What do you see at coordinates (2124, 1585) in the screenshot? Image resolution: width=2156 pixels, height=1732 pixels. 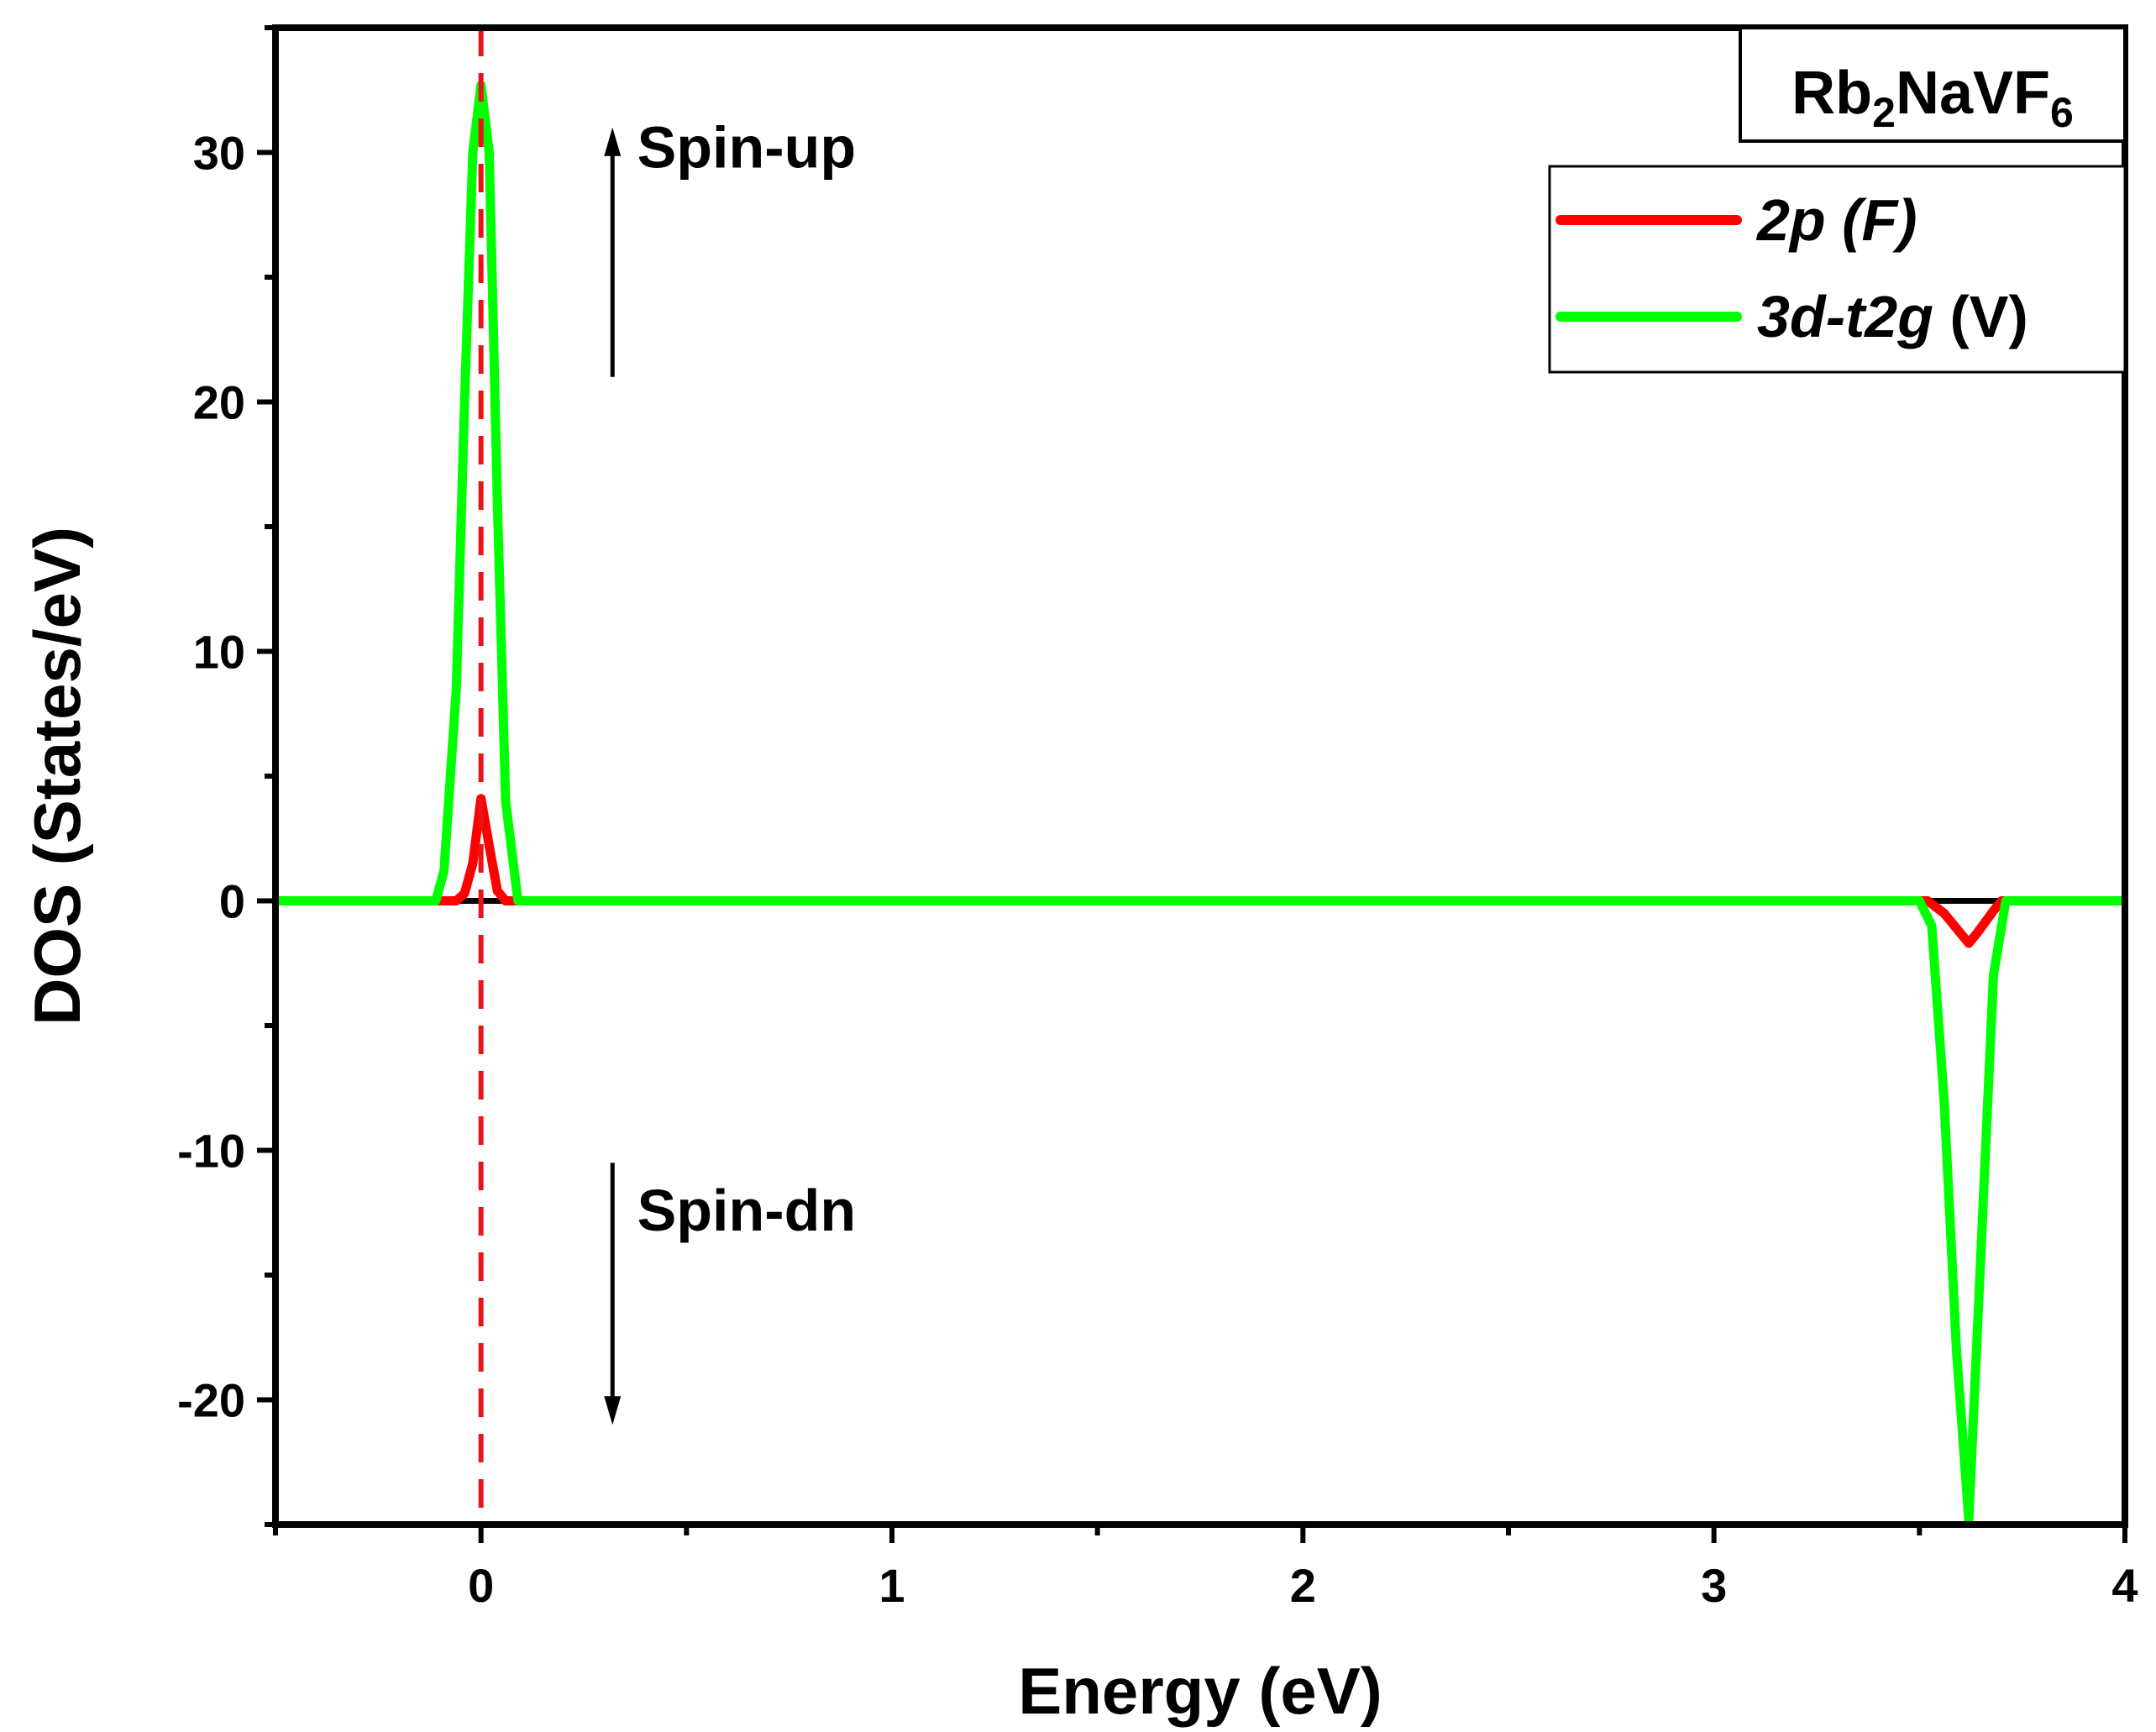 I see `x-tick-label: 4` at bounding box center [2124, 1585].